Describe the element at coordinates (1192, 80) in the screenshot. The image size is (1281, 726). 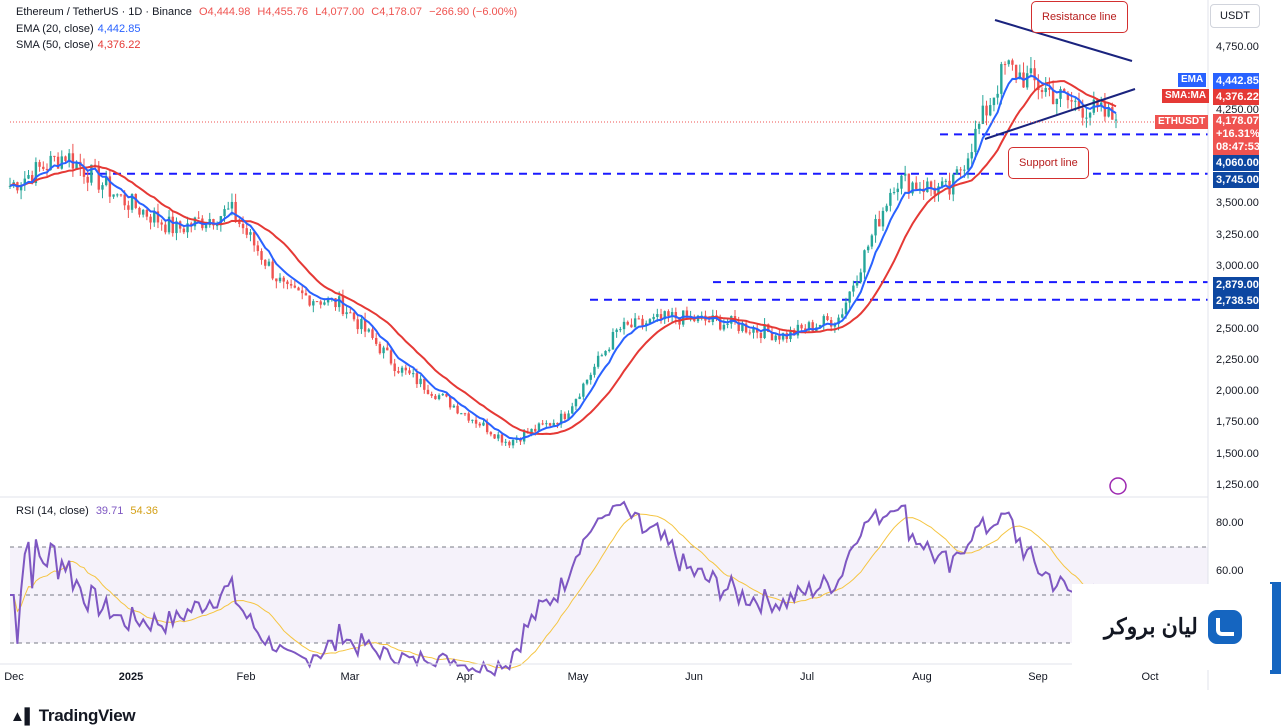
I see `ema-tag: EMA` at that location.